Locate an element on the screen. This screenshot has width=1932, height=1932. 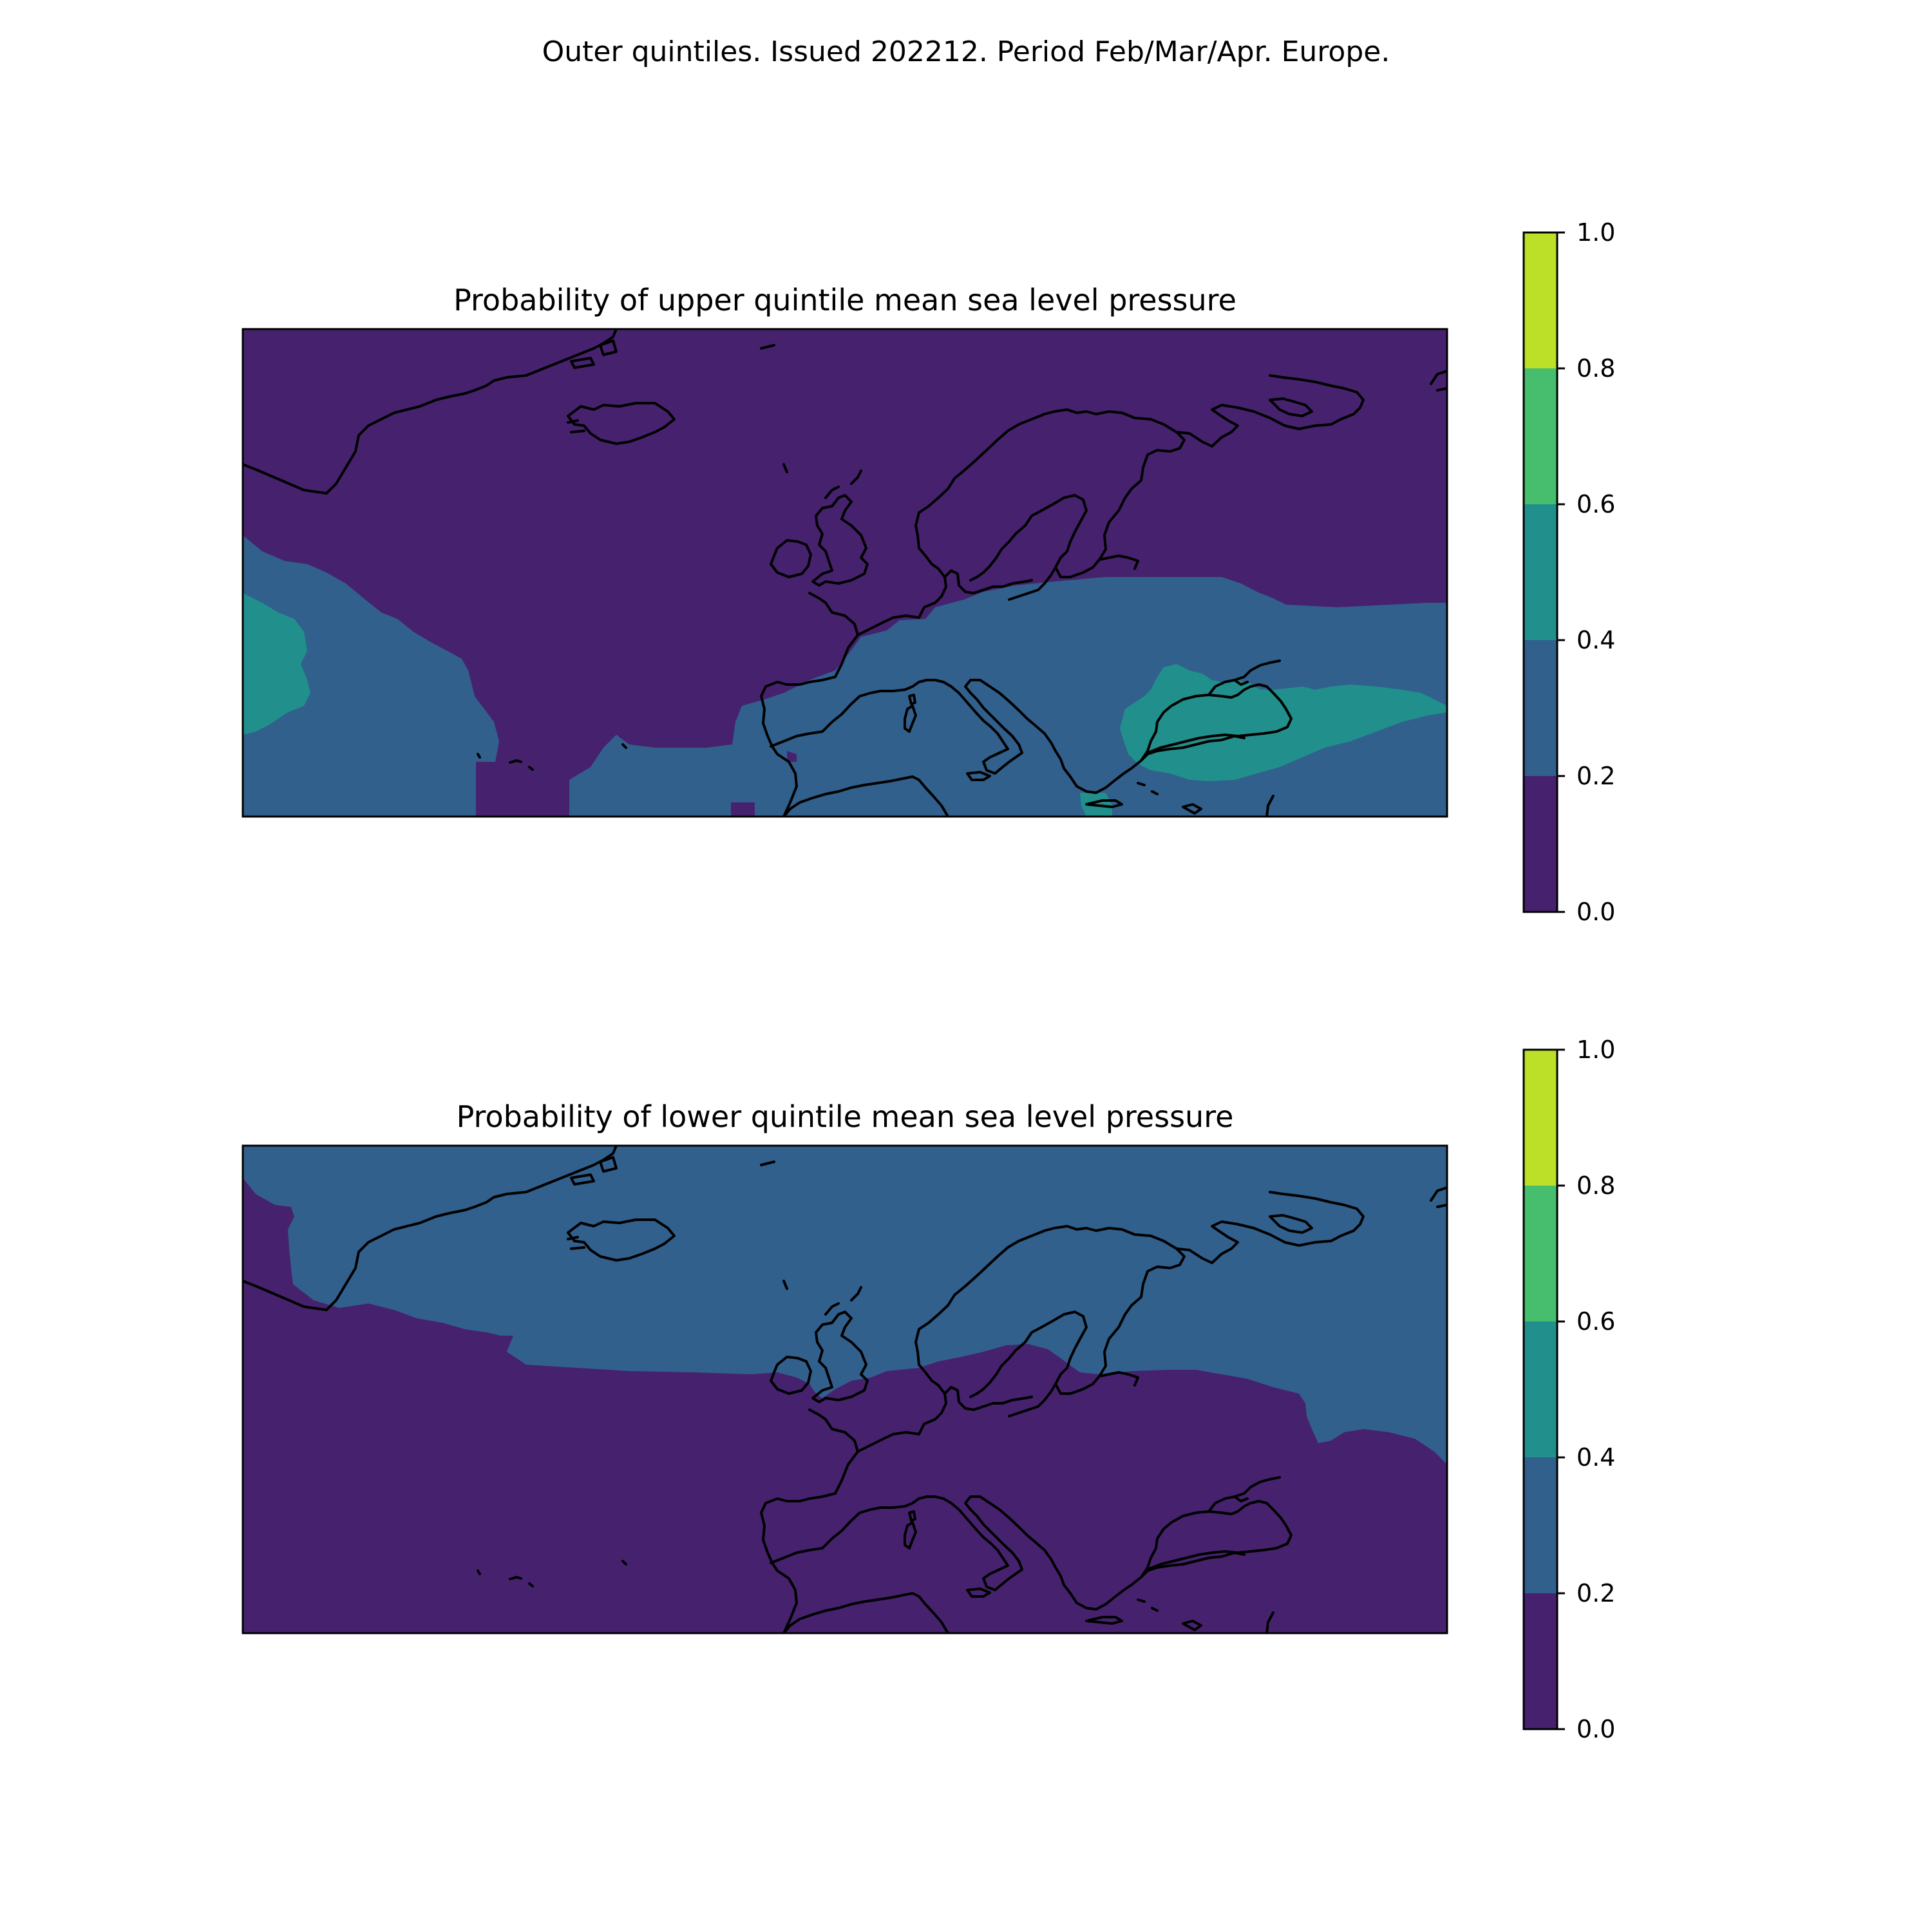
colorbar-lower: 1.0 0.8 0.6 0.4 0.2 0.0 is located at coordinates (1568, 1389).